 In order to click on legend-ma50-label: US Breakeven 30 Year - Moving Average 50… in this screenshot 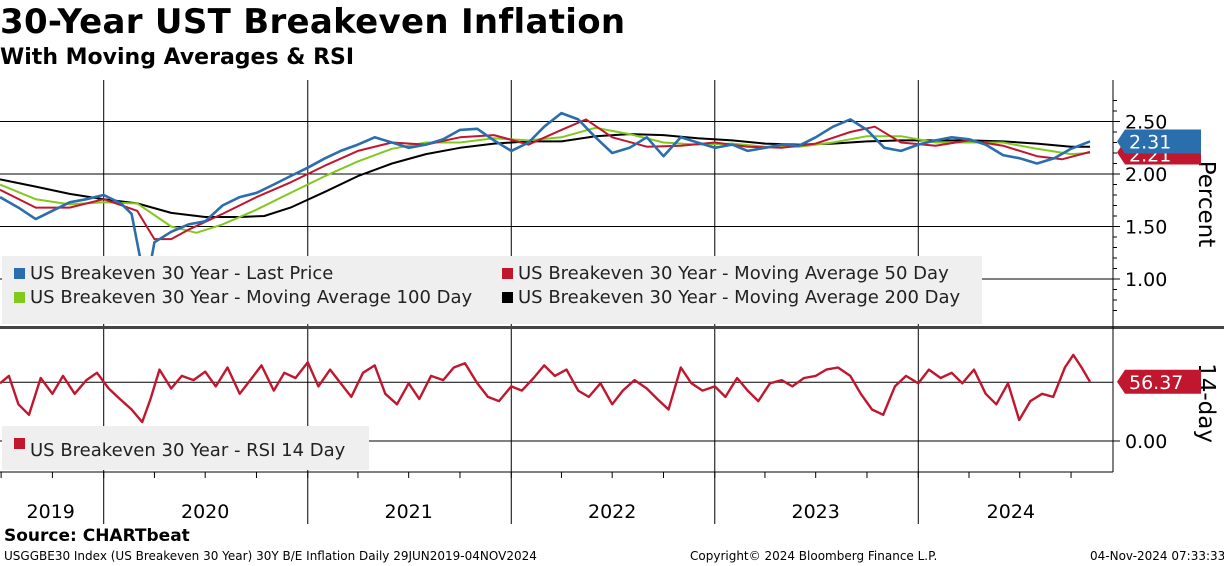, I will do `click(733, 273)`.